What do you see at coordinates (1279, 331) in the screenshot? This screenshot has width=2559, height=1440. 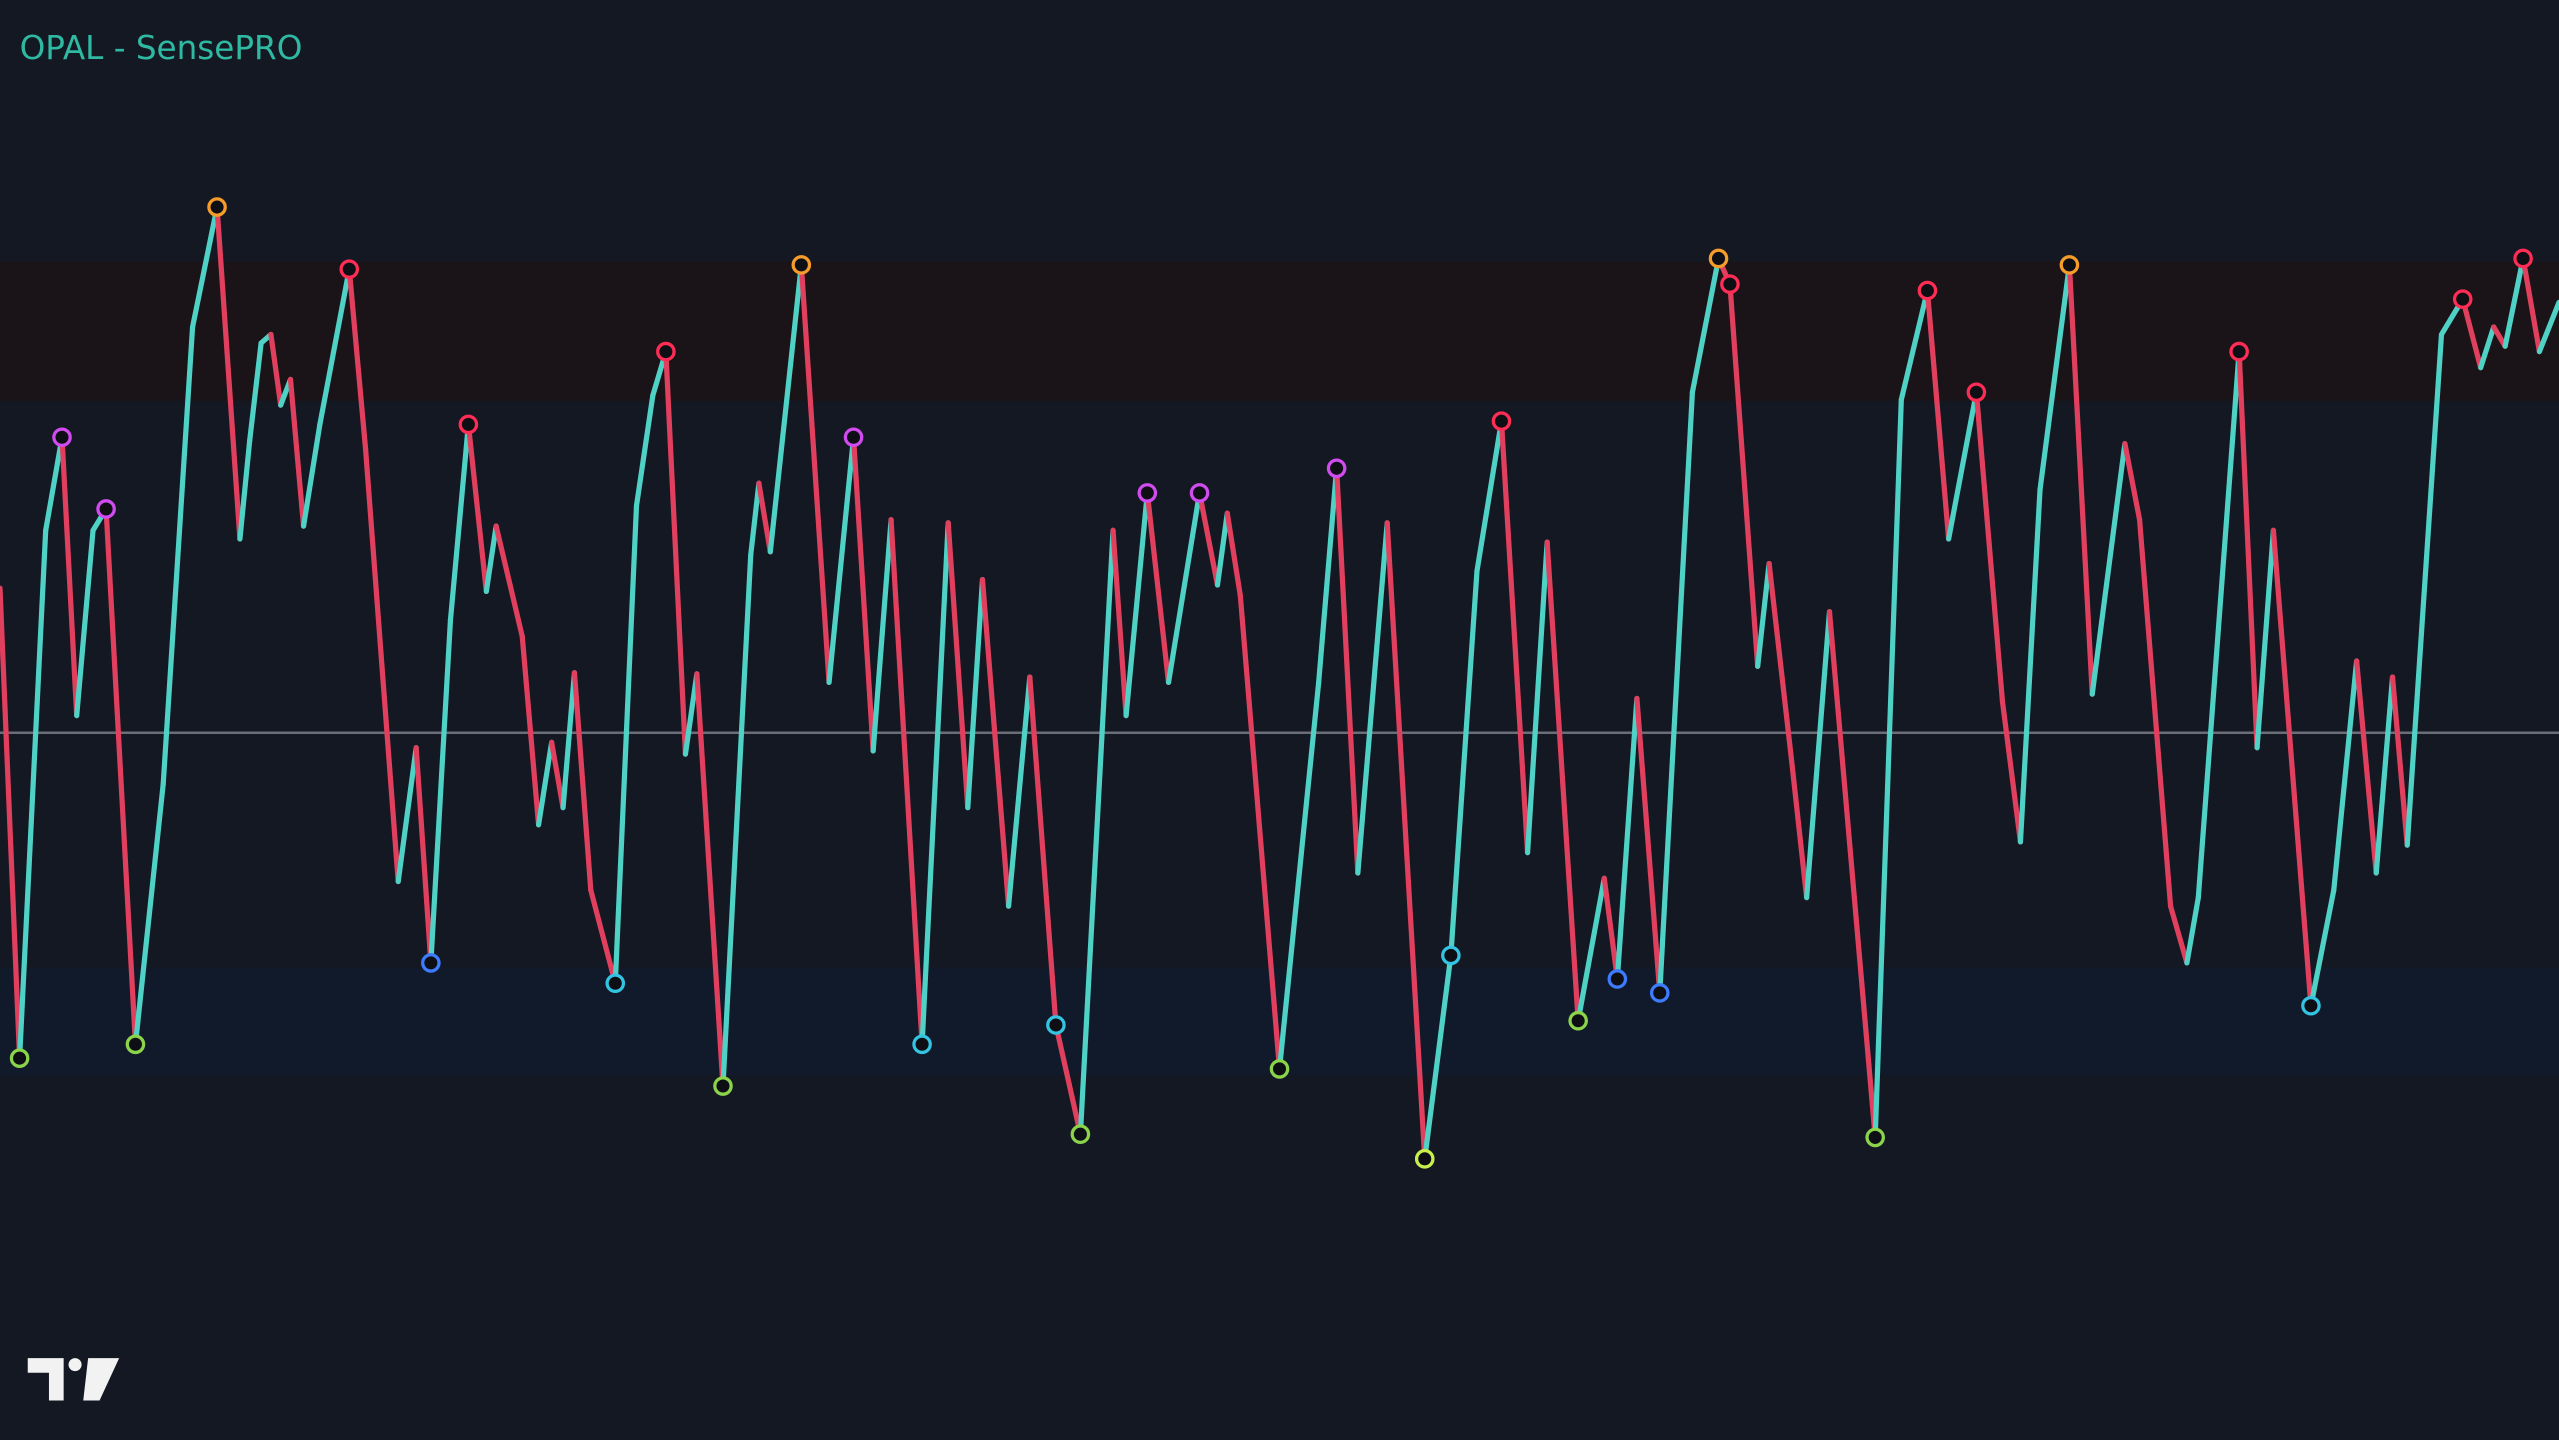 I see `zone` at bounding box center [1279, 331].